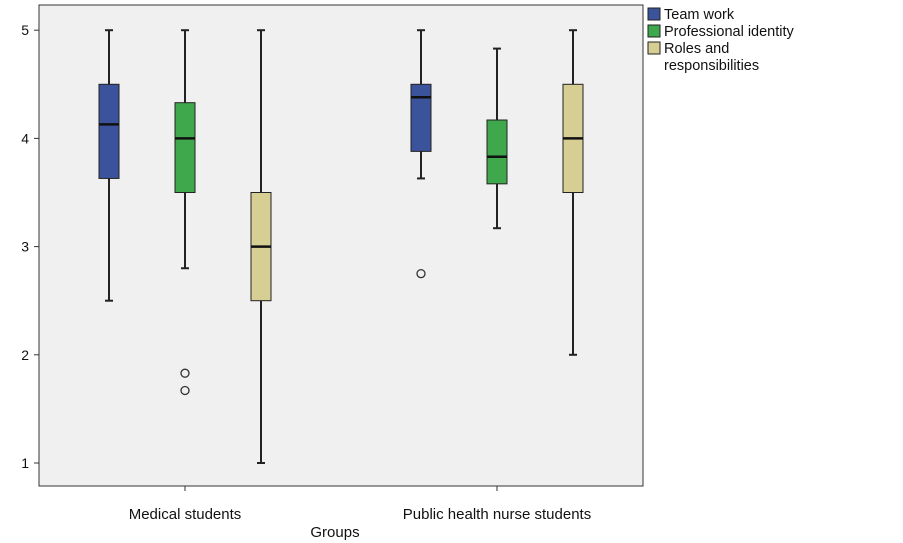 The width and height of the screenshot is (903, 543). I want to click on y-tick-label: 2, so click(25, 355).